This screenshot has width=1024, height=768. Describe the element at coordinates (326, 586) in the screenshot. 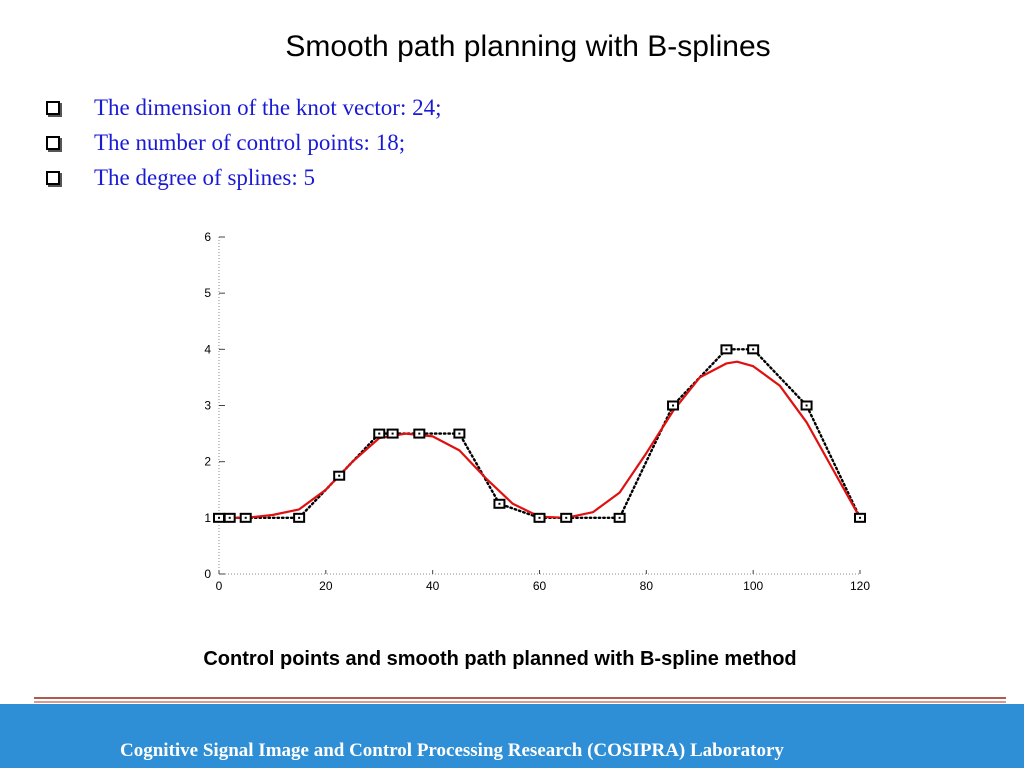

I see `x-tick-label: 20` at that location.